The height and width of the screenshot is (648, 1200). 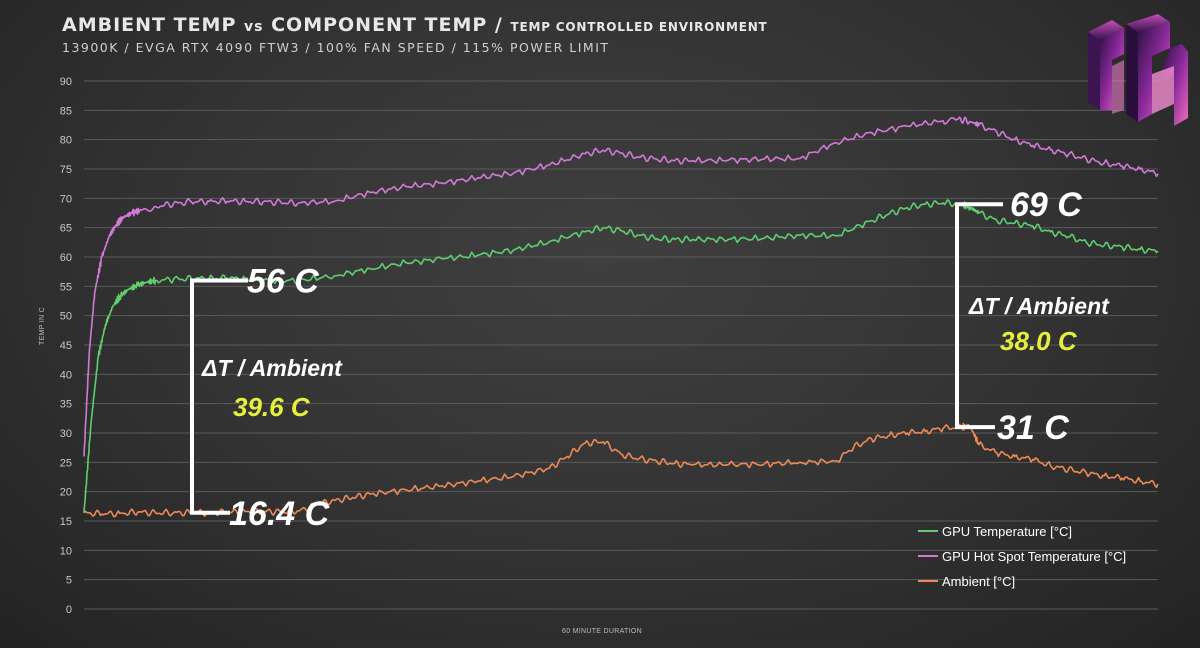 I want to click on y-tick-label: 60, so click(x=66, y=258).